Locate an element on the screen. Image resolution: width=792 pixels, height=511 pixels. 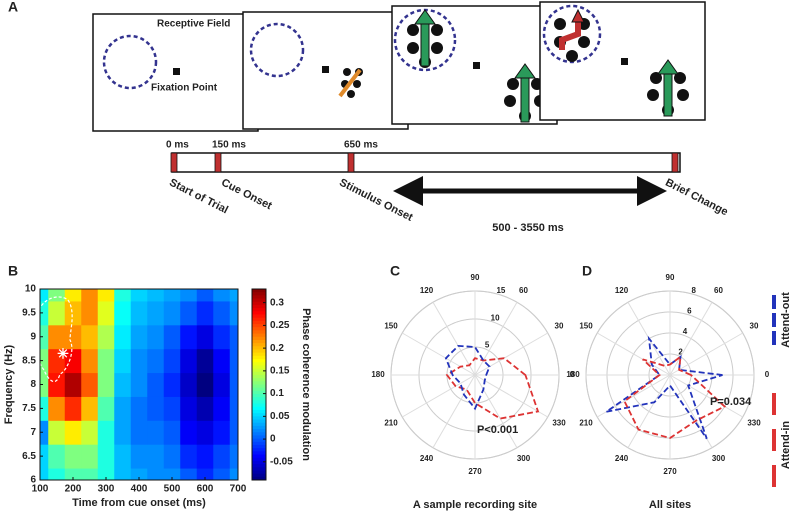
theta-tick-label: 180 is located at coordinates (378, 374).